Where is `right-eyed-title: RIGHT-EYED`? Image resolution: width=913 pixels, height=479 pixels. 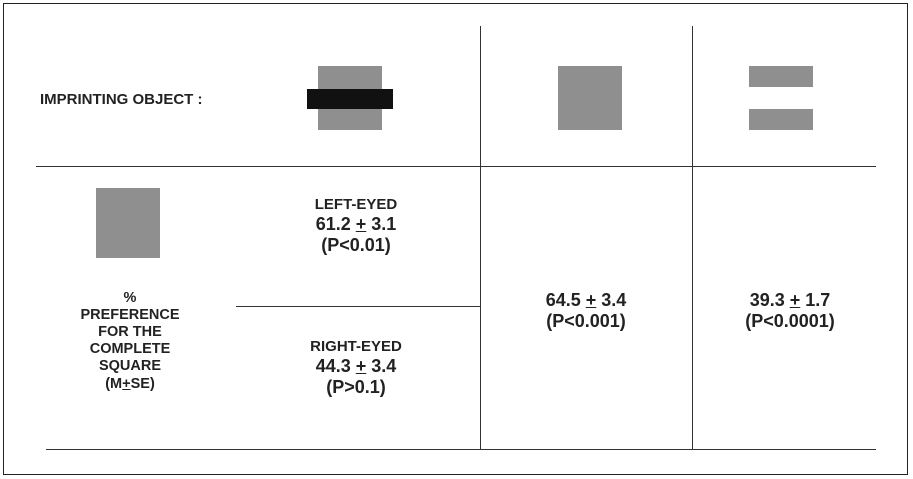 right-eyed-title: RIGHT-EYED is located at coordinates (356, 346).